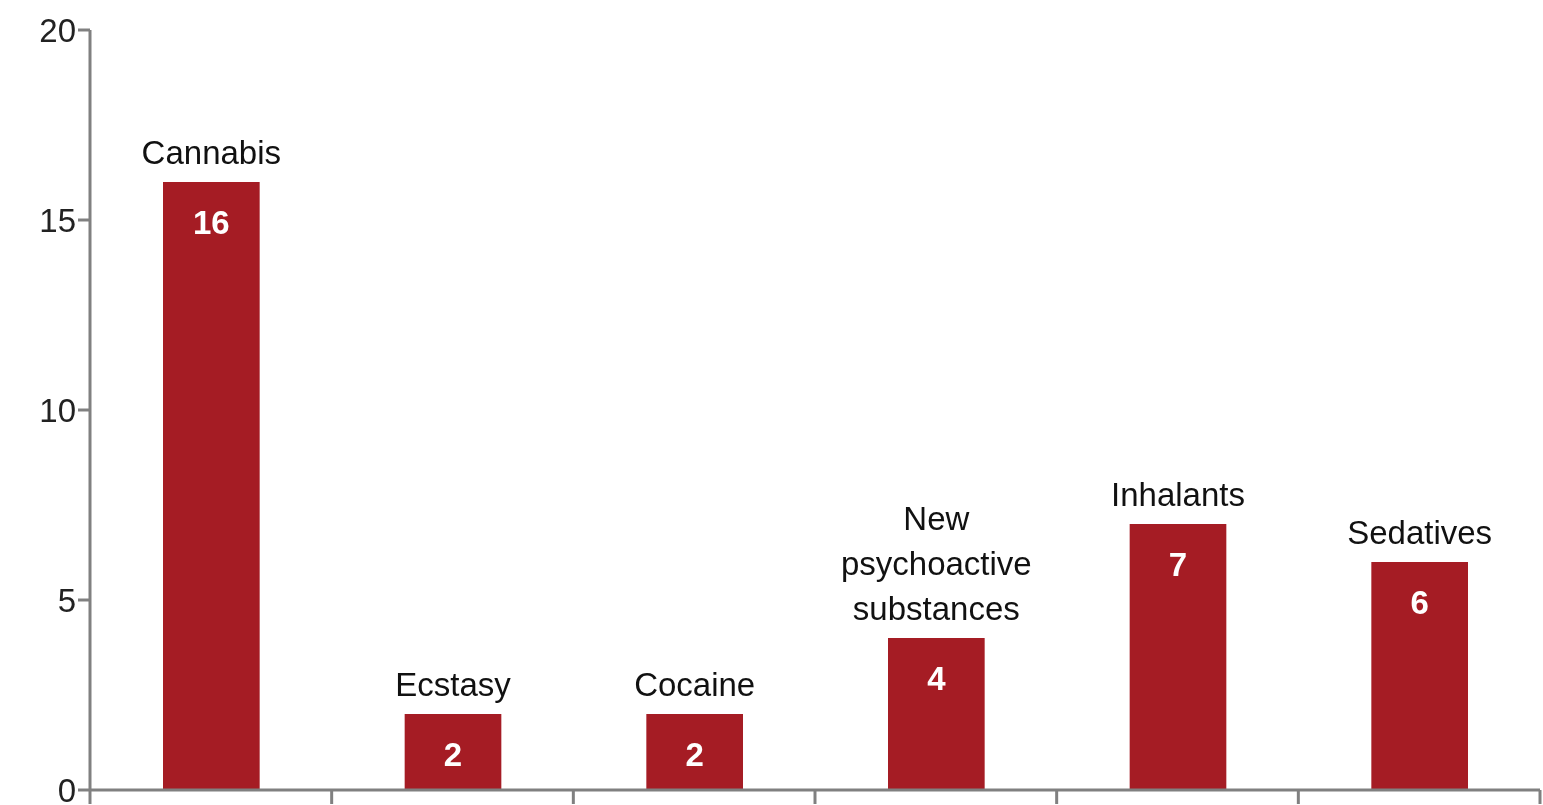  Describe the element at coordinates (66, 788) in the screenshot. I see `y-tick-label: 0` at that location.